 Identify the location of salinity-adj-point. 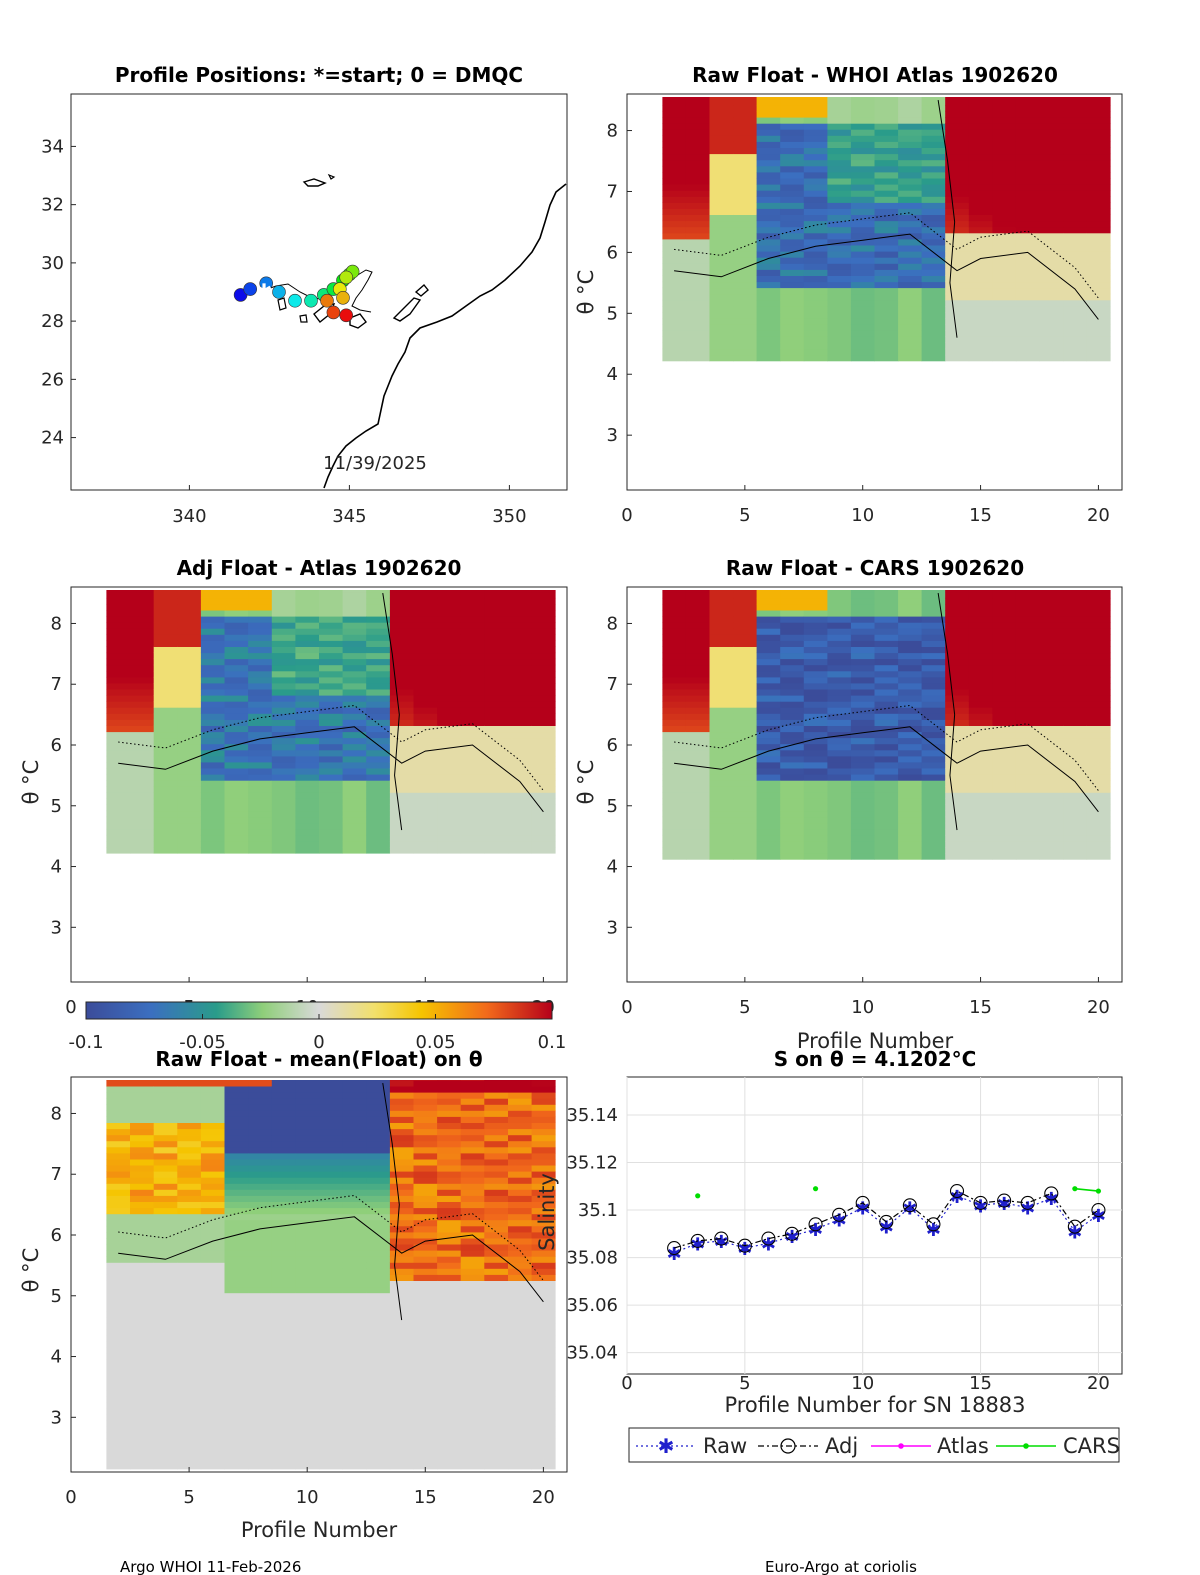
(674, 1248).